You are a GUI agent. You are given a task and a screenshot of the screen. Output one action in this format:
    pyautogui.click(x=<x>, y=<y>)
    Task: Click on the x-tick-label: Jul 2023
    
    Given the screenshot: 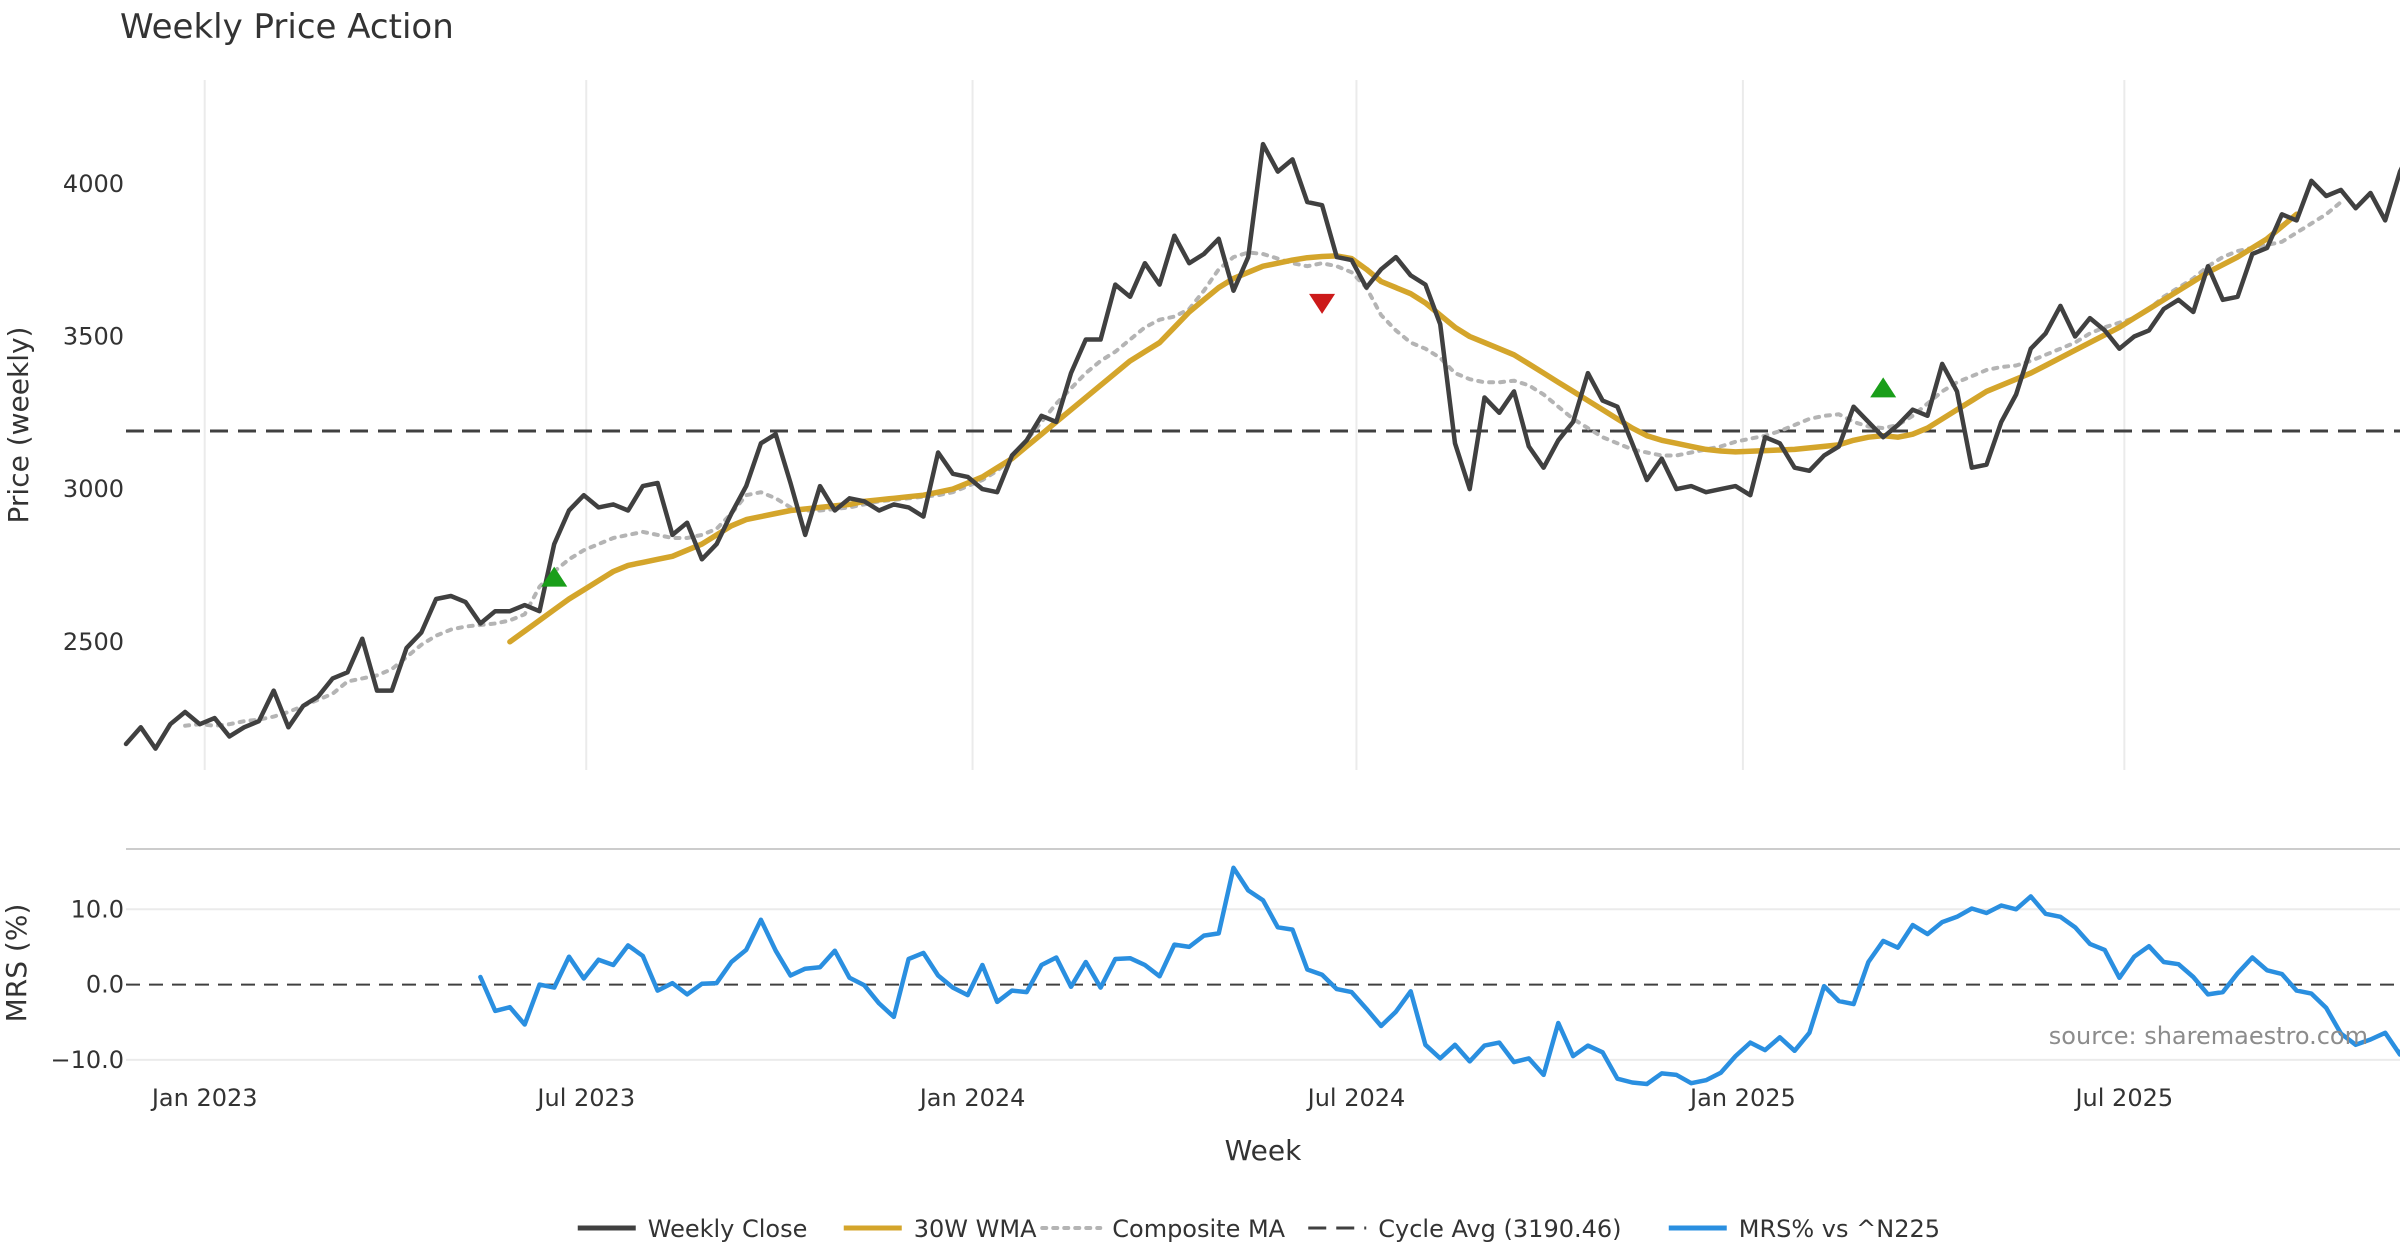 What is the action you would take?
    pyautogui.click(x=585, y=1098)
    